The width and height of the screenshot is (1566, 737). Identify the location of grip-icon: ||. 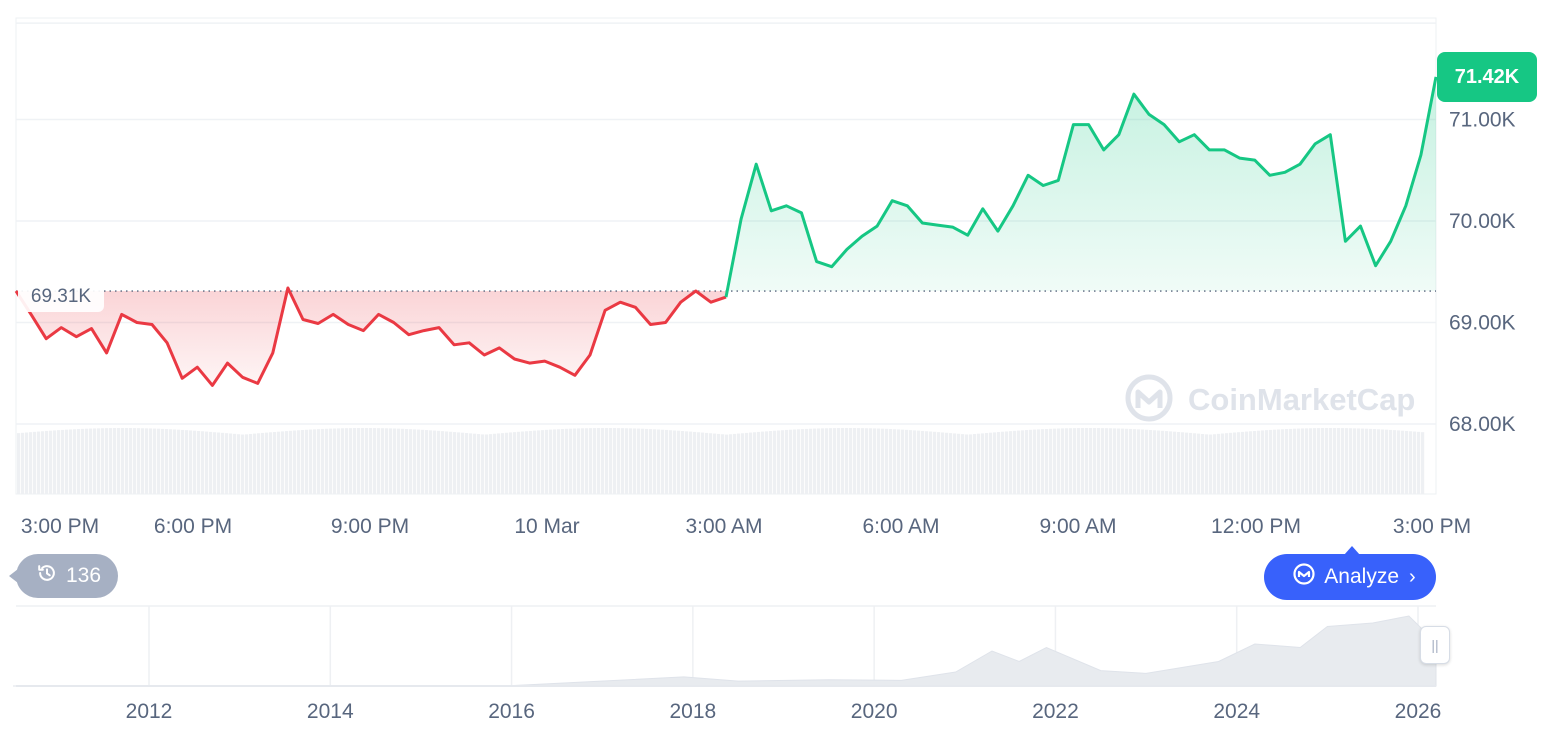
(1435, 645).